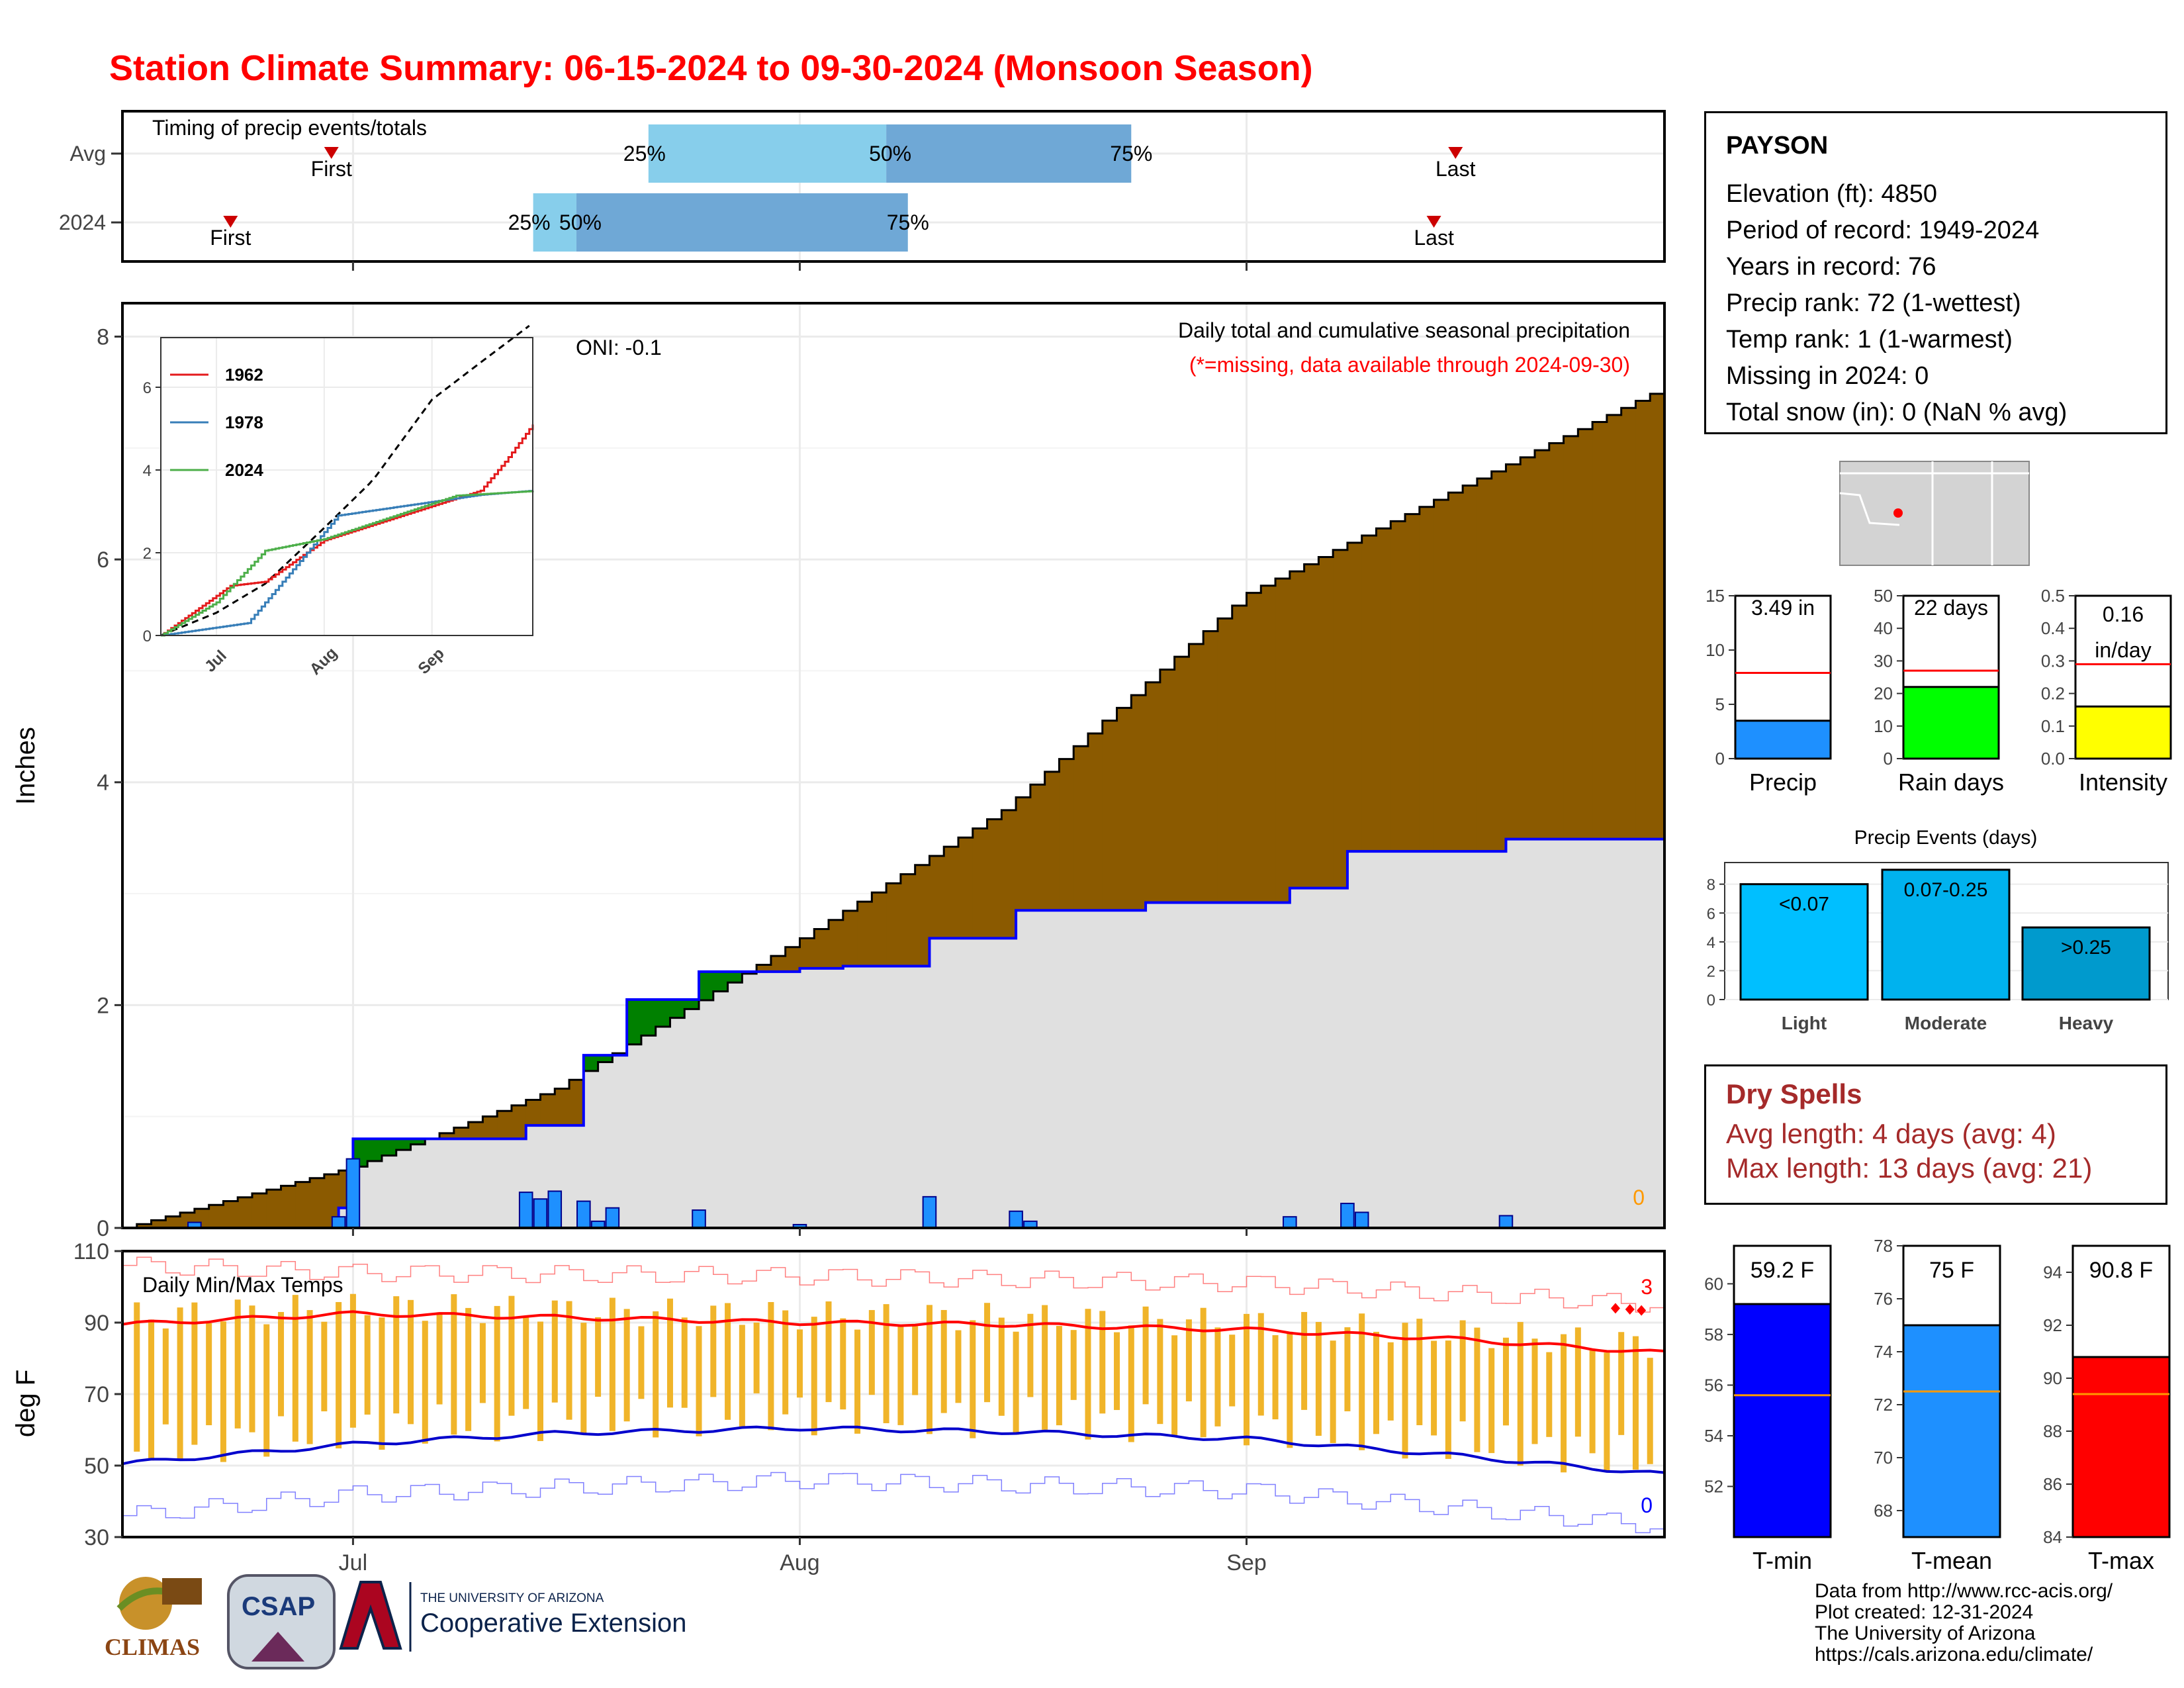  Describe the element at coordinates (1777, 146) in the screenshot. I see `station-name: PAYSON` at that location.